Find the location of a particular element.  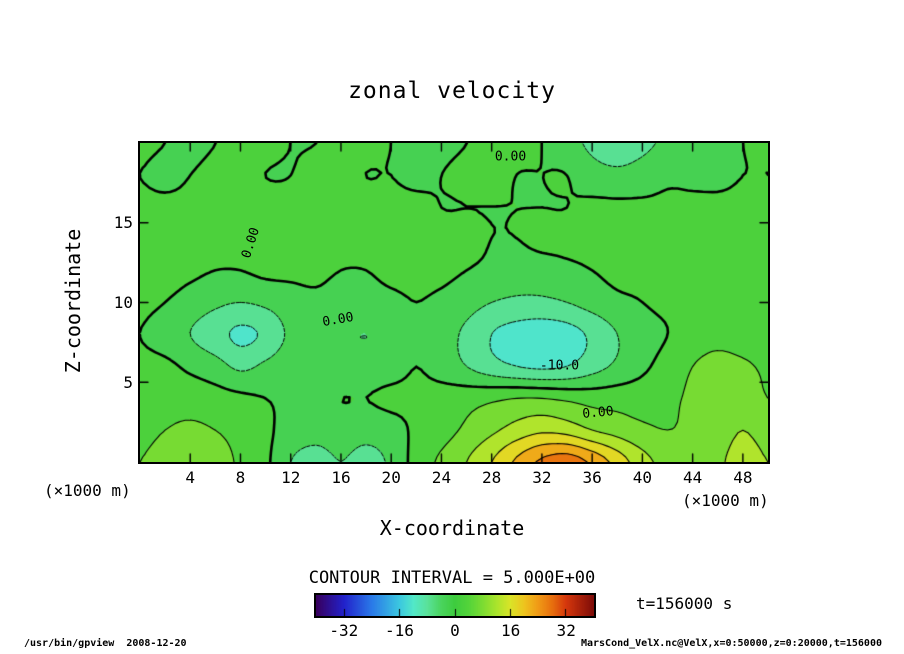

command-path-text: /usr/bin/gpview 2008-12-20 is located at coordinates (105, 643).